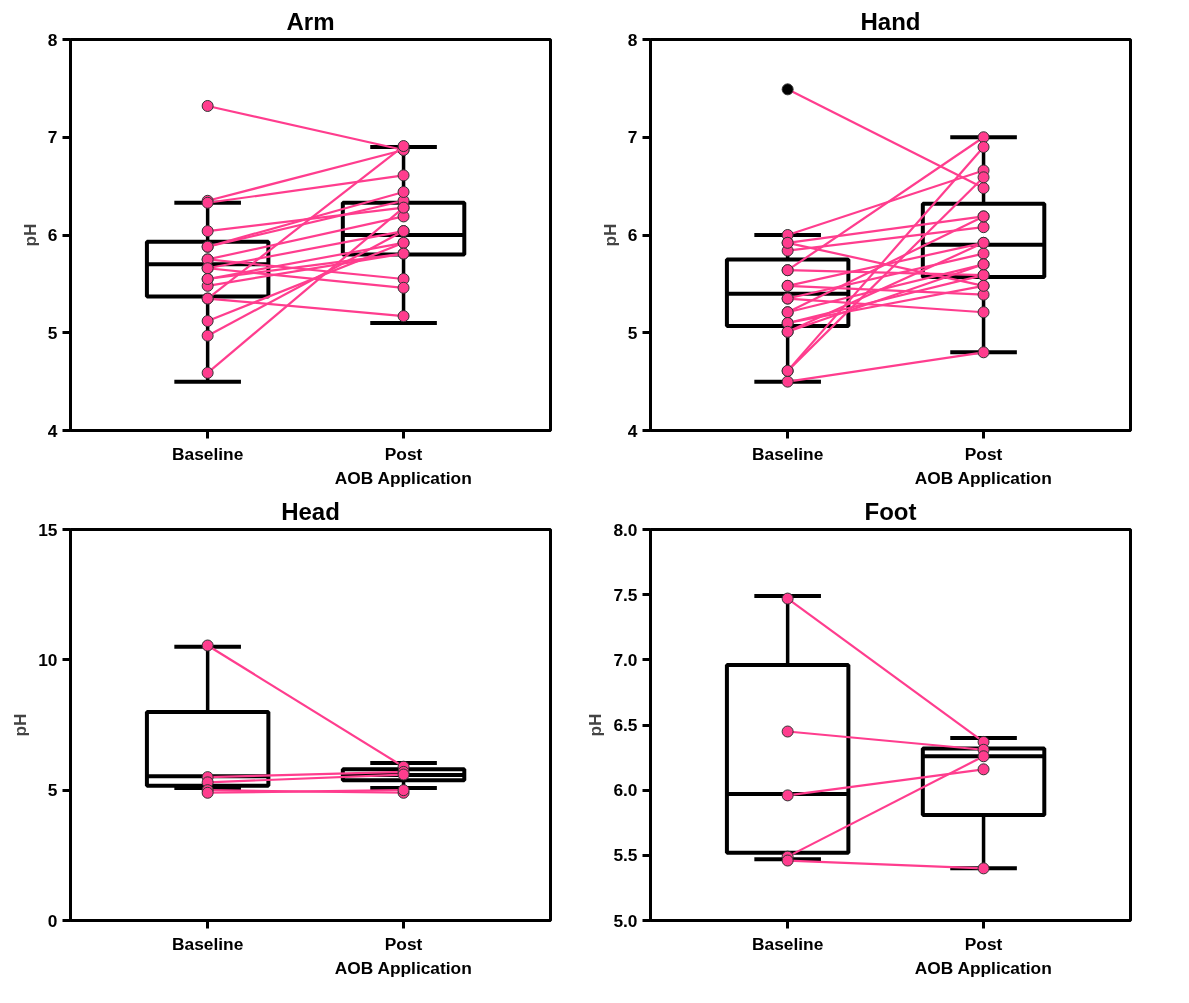 The image size is (1189, 1003). What do you see at coordinates (625, 659) in the screenshot?
I see `y-tick-label: 7.0` at bounding box center [625, 659].